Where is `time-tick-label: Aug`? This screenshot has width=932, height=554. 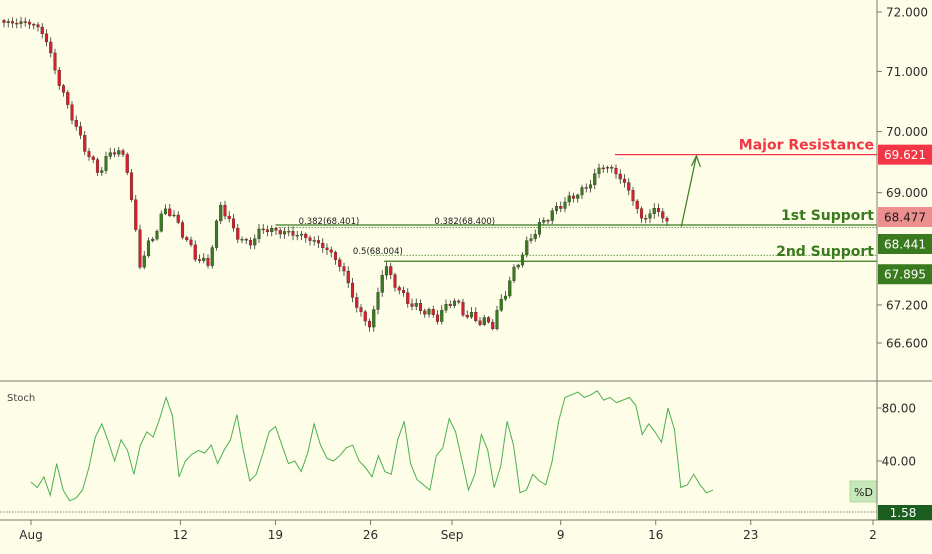 time-tick-label: Aug is located at coordinates (30, 535).